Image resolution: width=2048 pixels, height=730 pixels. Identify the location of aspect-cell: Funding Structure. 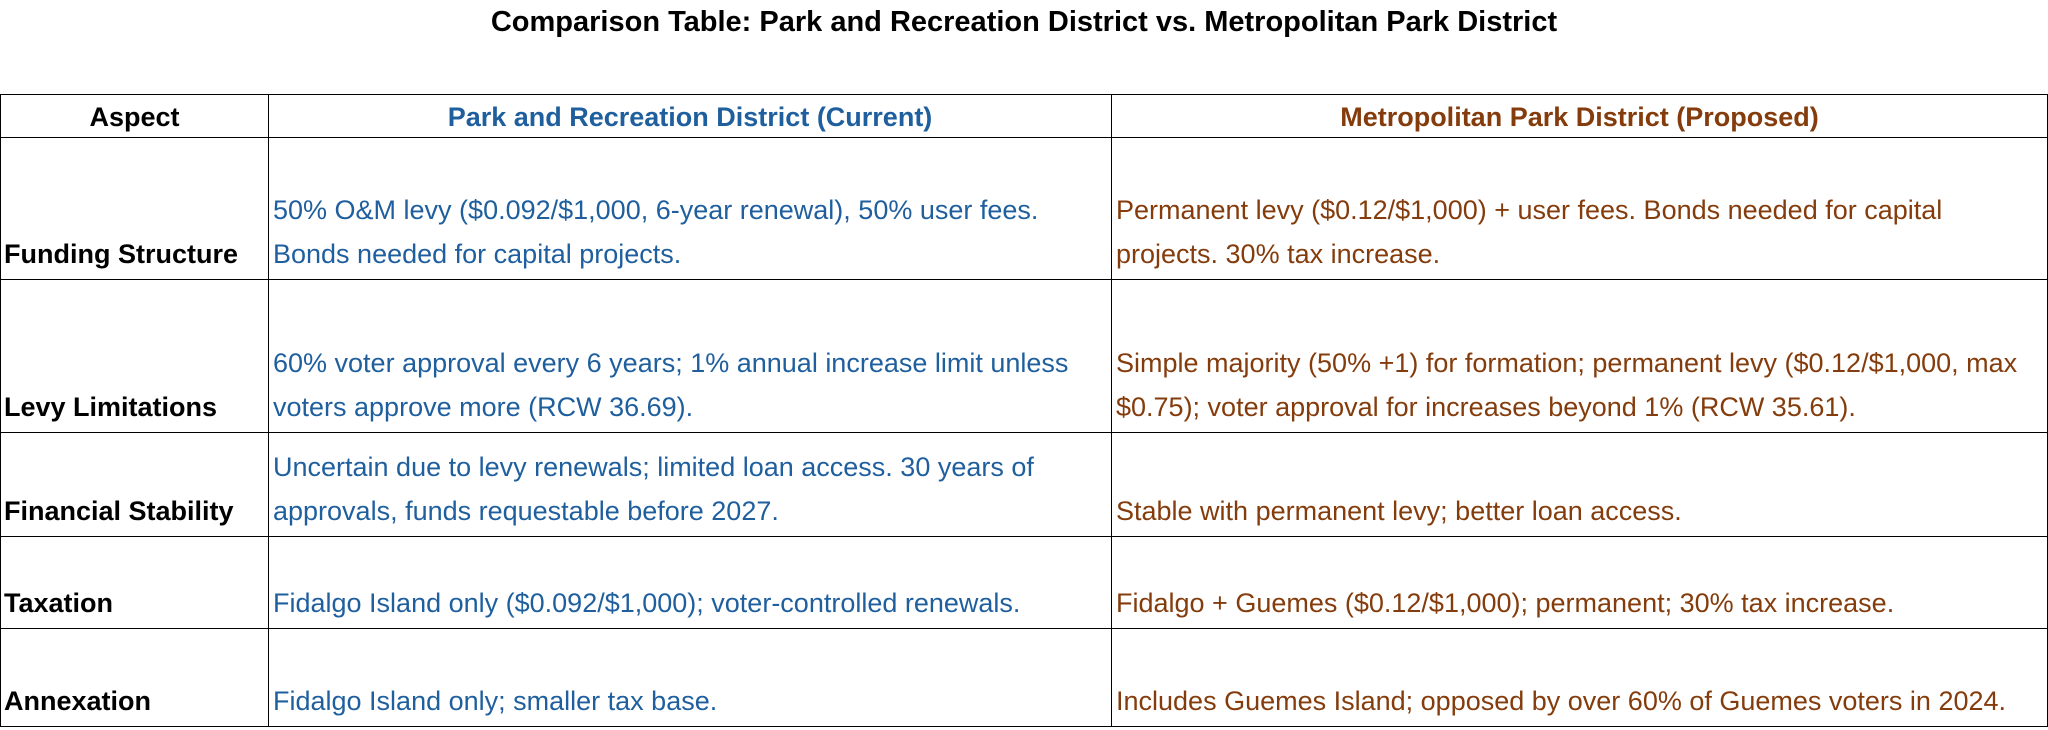
(134, 208).